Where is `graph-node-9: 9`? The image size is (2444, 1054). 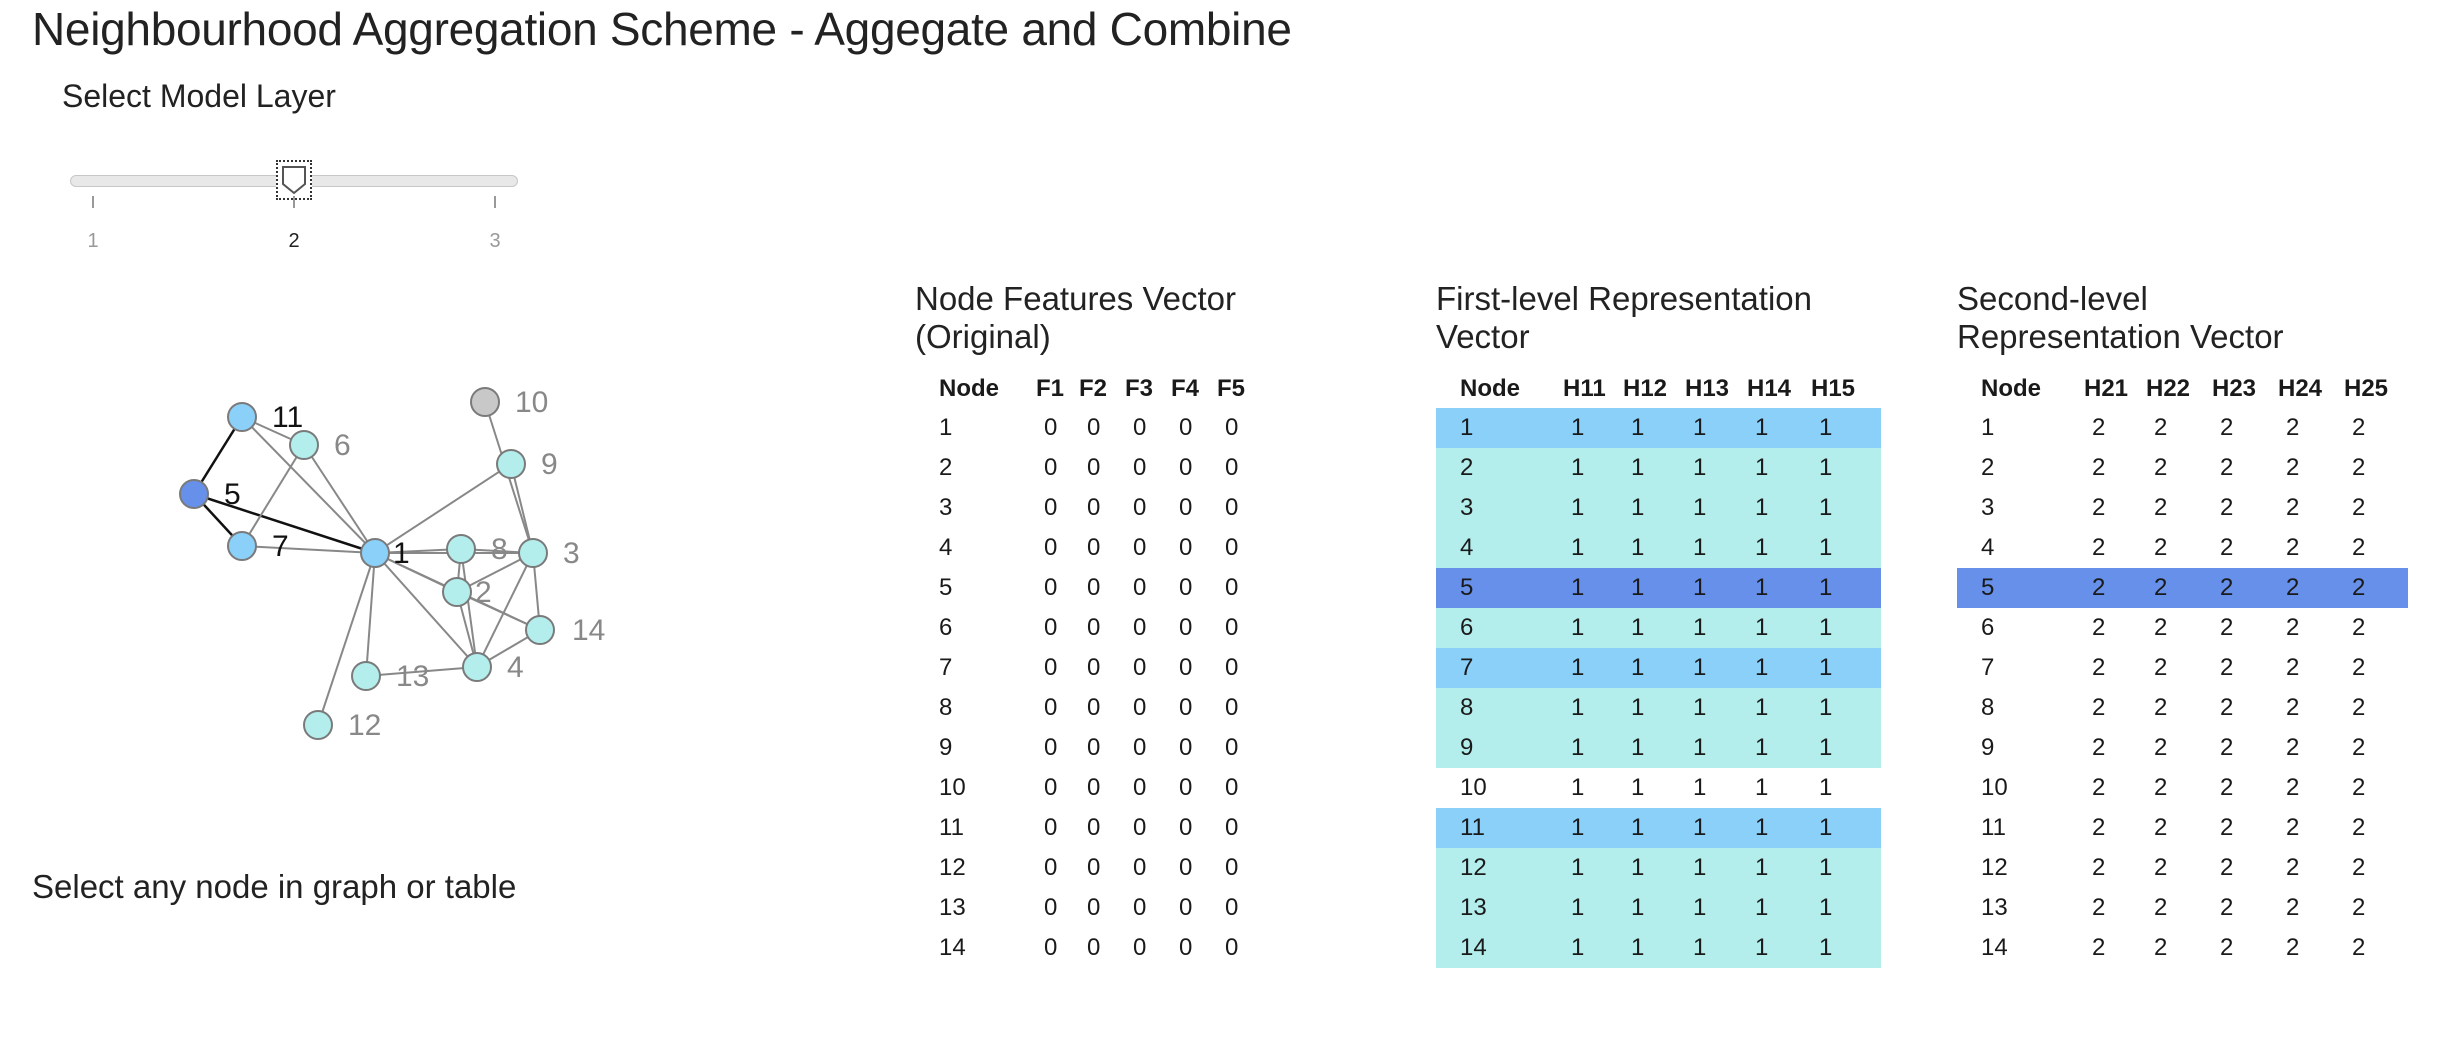
graph-node-9: 9 is located at coordinates (527, 464).